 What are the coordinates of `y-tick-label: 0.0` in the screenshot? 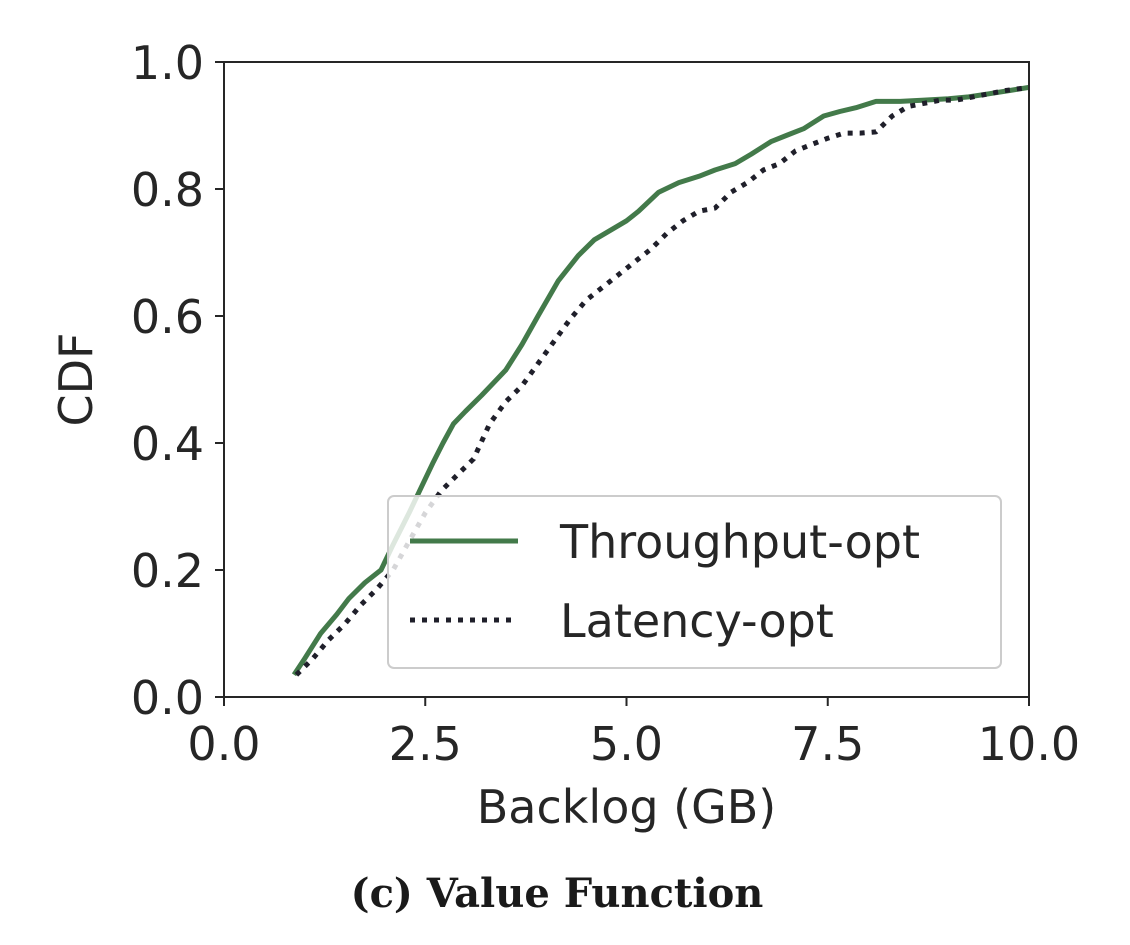 It's located at (167, 698).